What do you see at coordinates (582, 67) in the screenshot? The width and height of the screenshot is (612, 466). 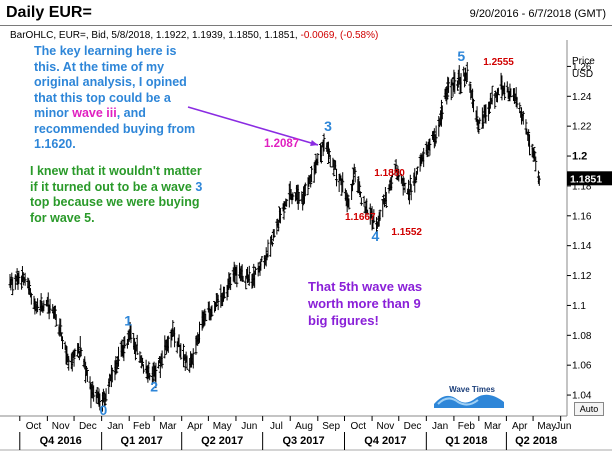 I see `price-tick-label: 1.26` at bounding box center [582, 67].